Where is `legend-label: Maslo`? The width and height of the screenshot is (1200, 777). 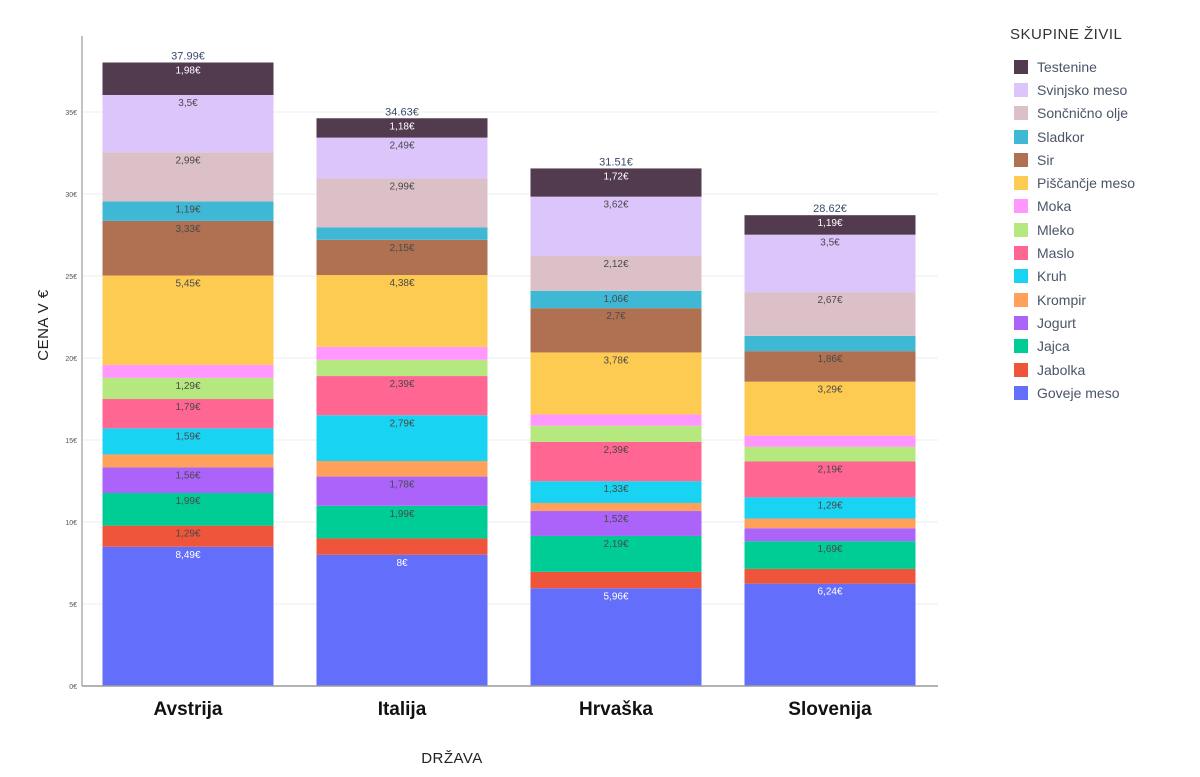 legend-label: Maslo is located at coordinates (1056, 253).